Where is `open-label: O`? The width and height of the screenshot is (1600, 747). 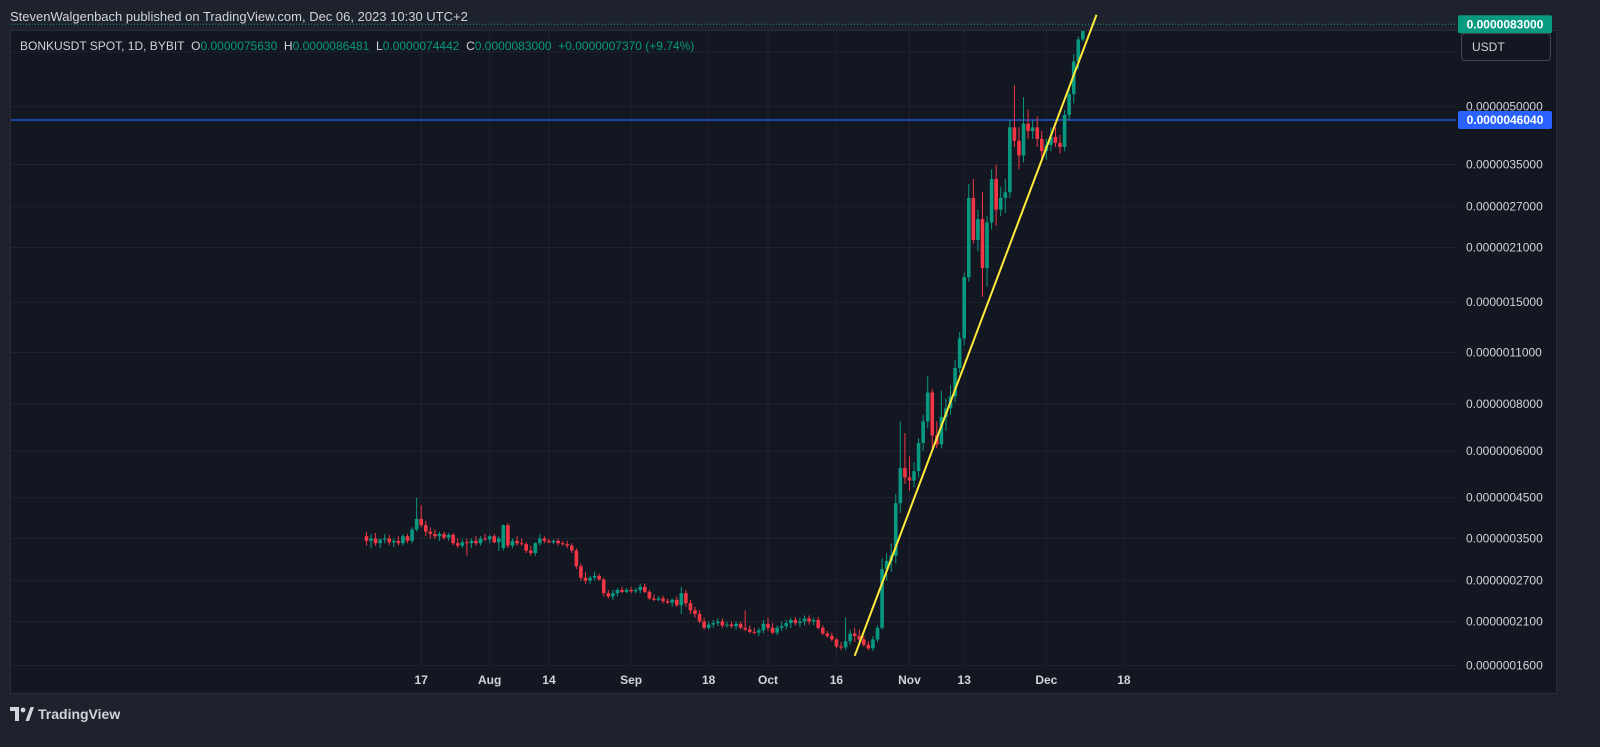
open-label: O is located at coordinates (196, 46).